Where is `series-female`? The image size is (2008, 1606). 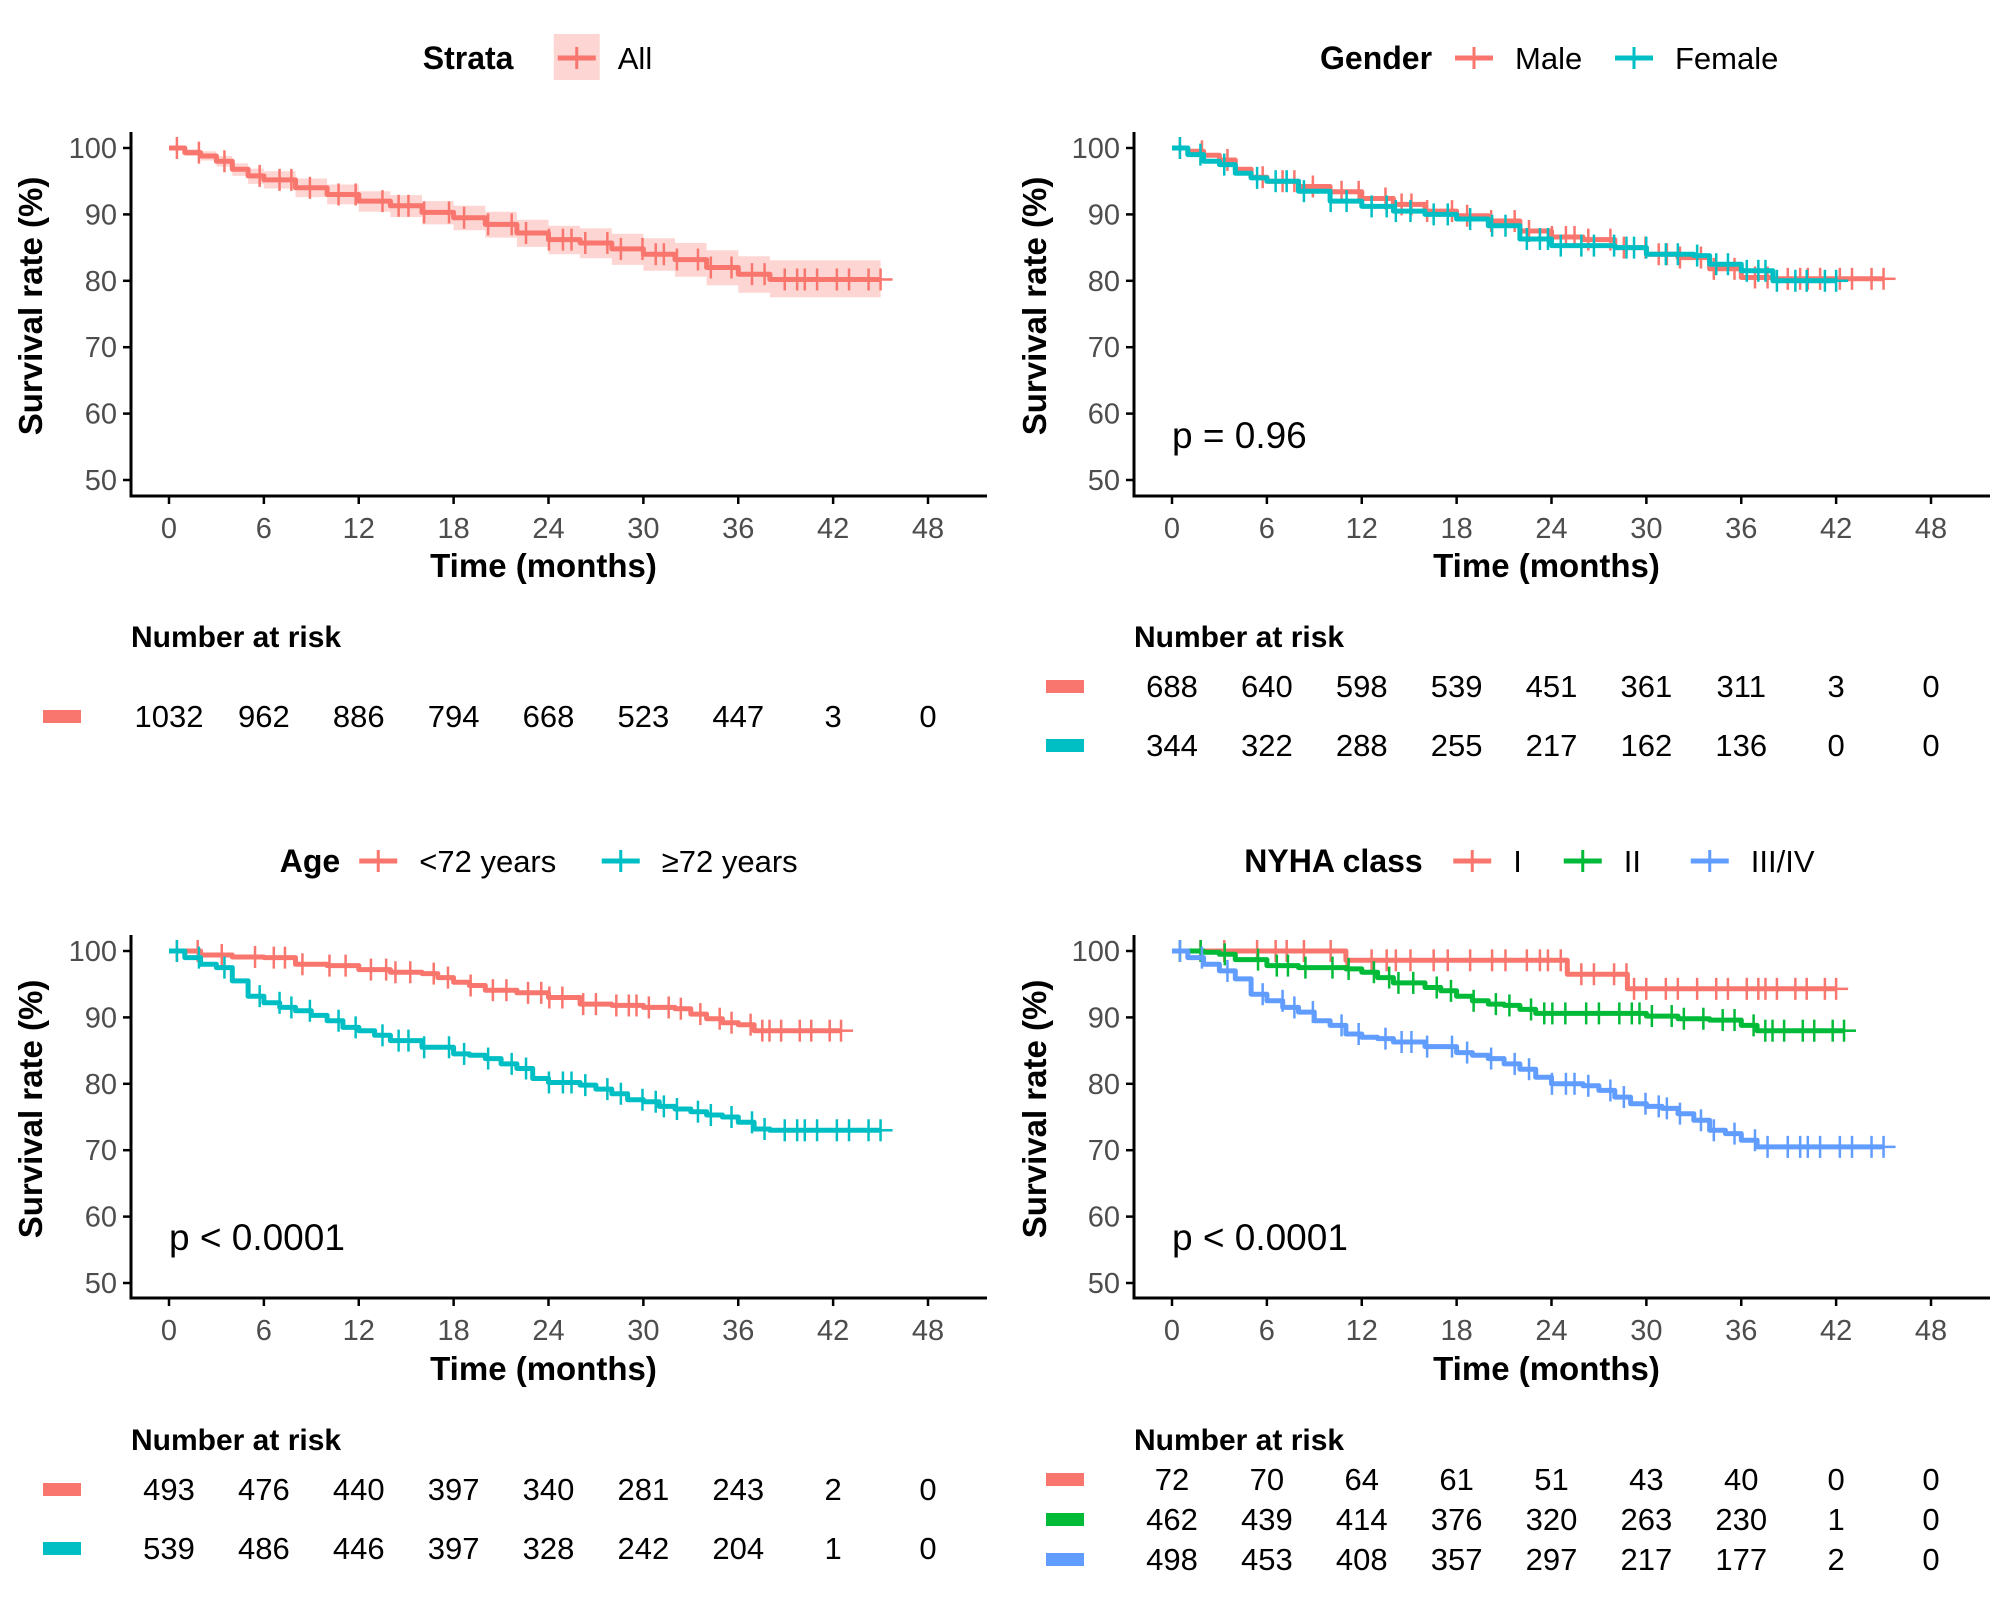
series-female is located at coordinates (1510, 214).